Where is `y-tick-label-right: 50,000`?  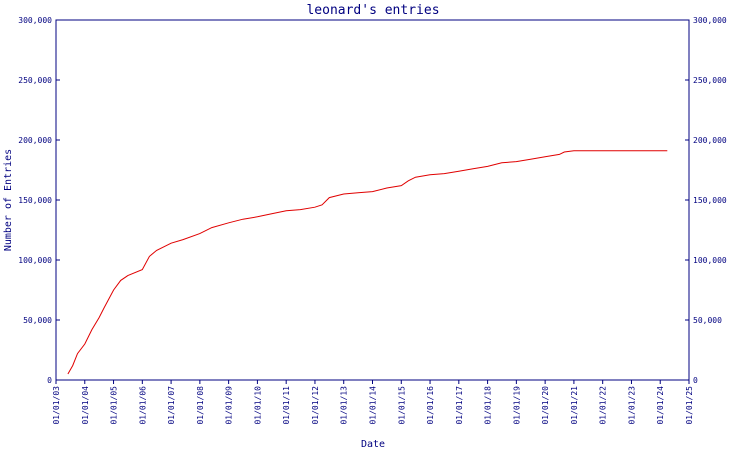
y-tick-label-right: 50,000 is located at coordinates (707, 320).